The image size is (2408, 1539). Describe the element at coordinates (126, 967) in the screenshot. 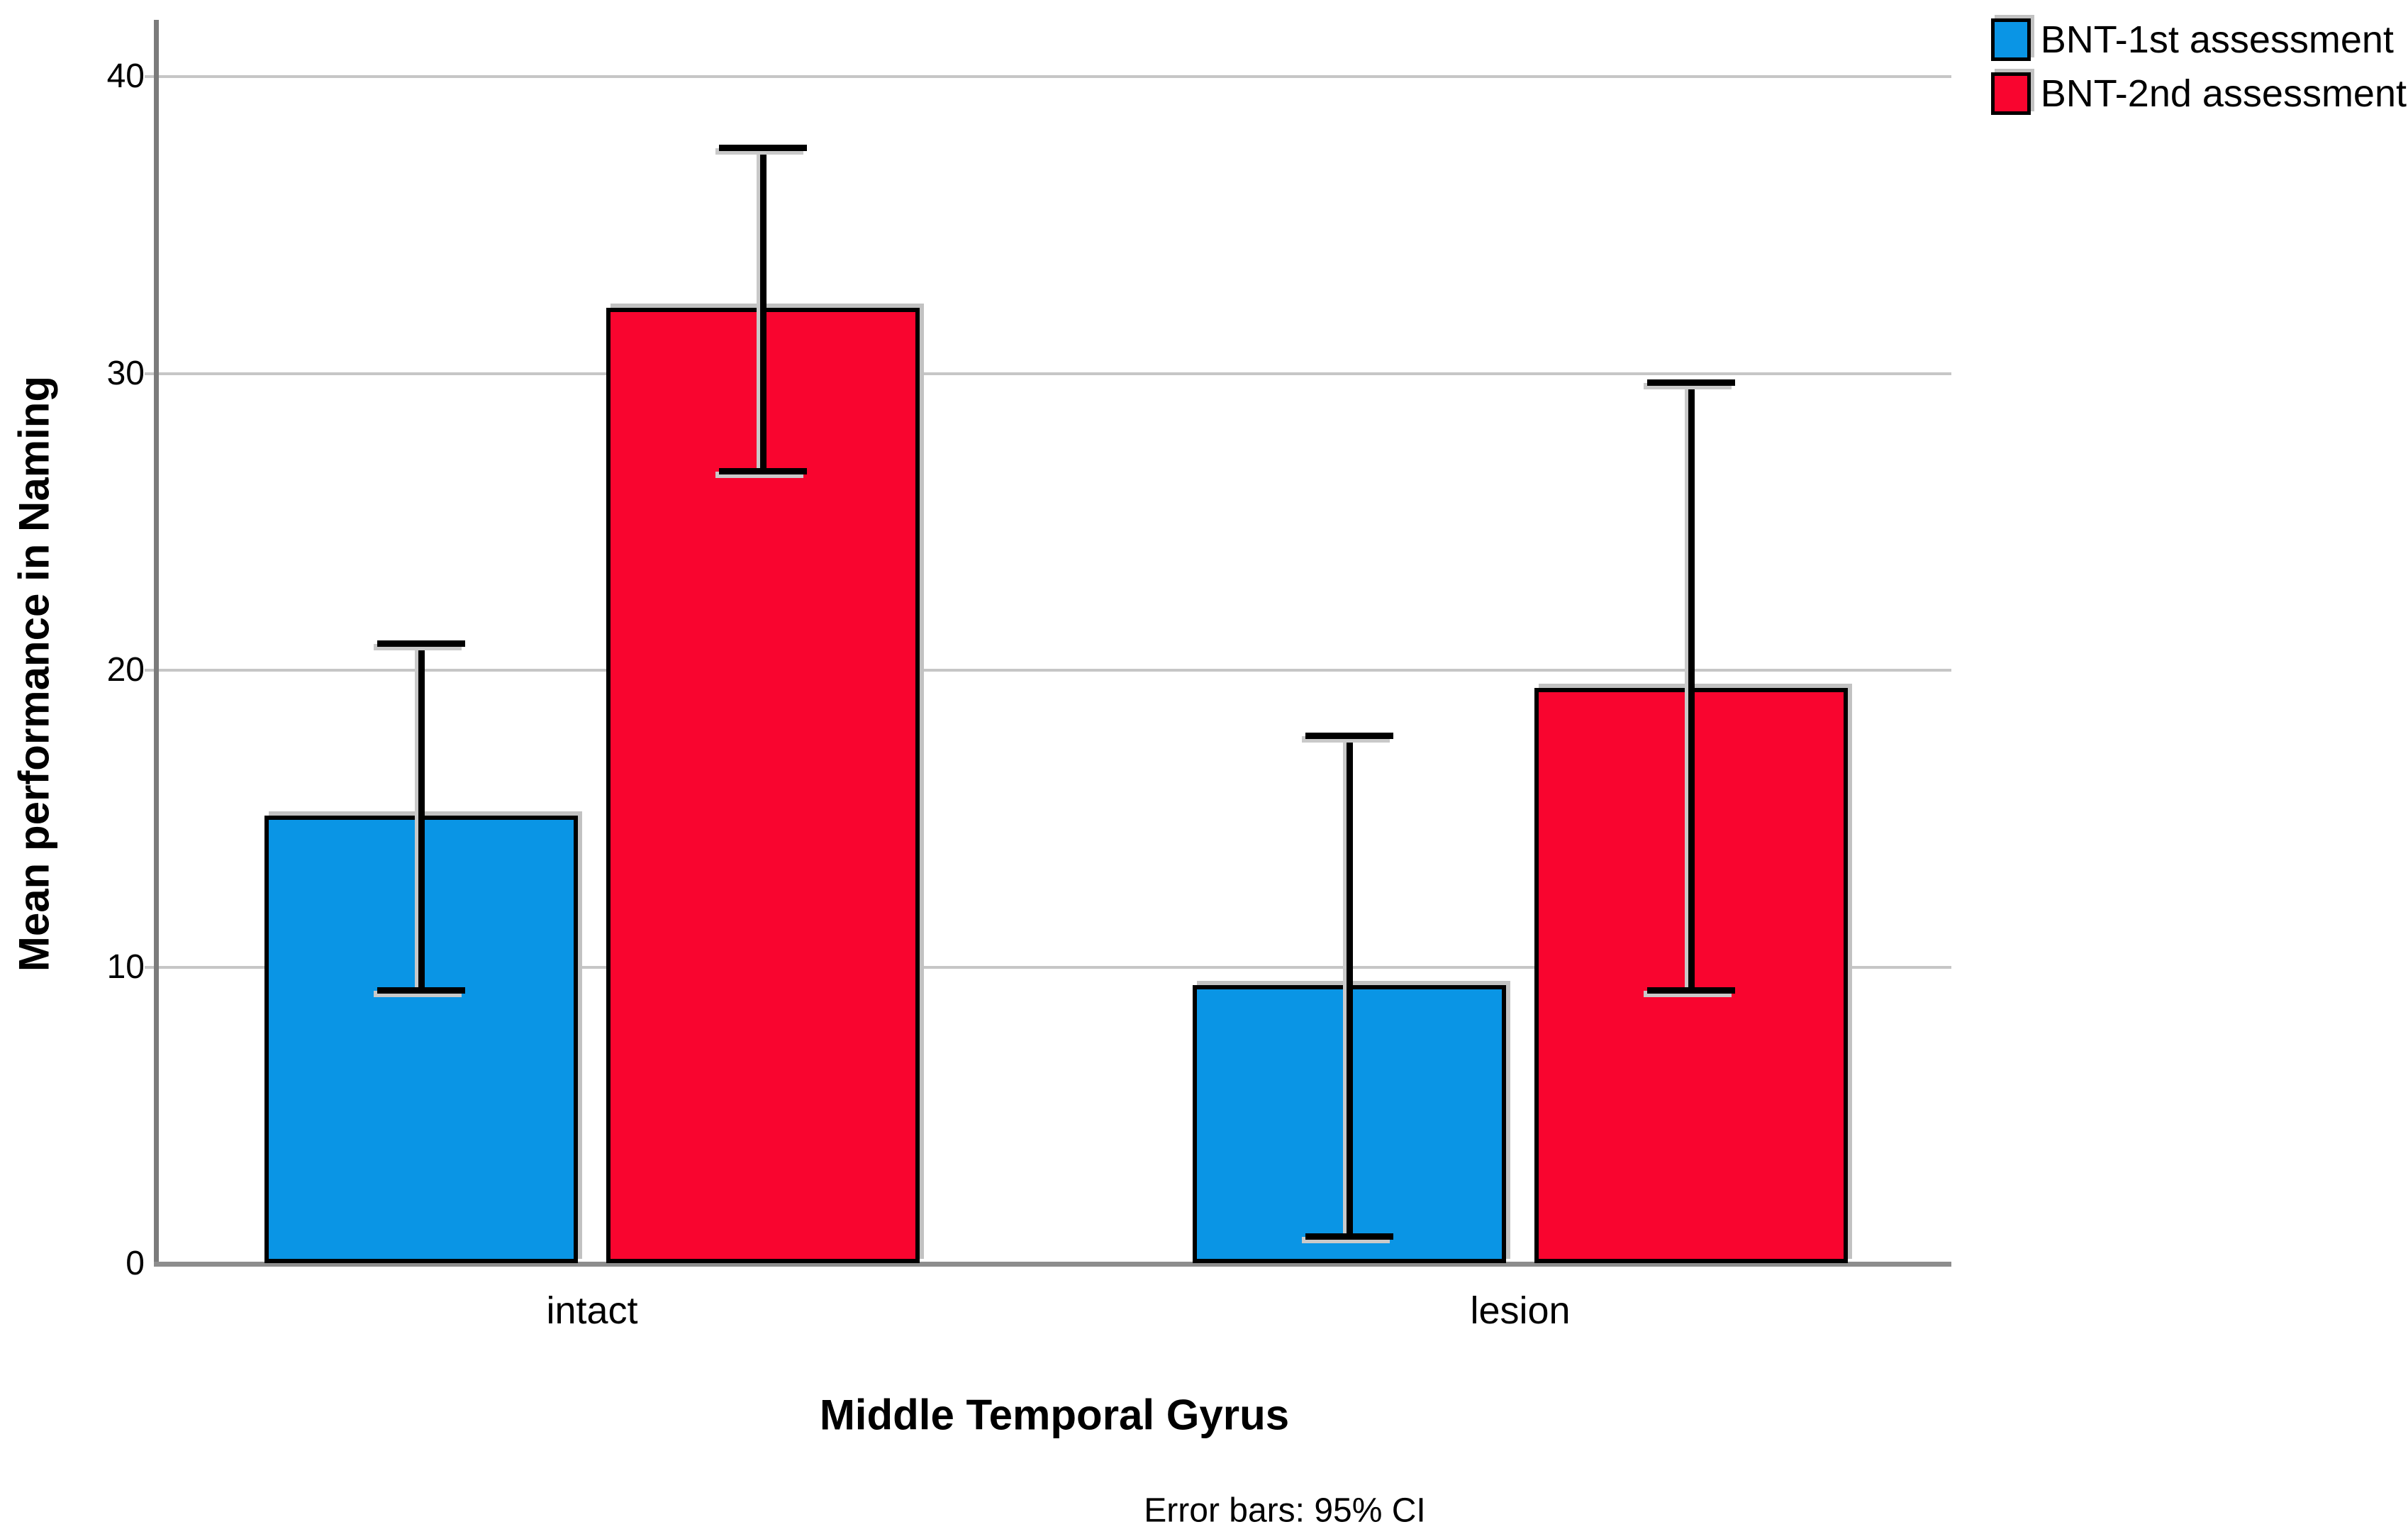

I see `y-tick-label-10: 10` at that location.